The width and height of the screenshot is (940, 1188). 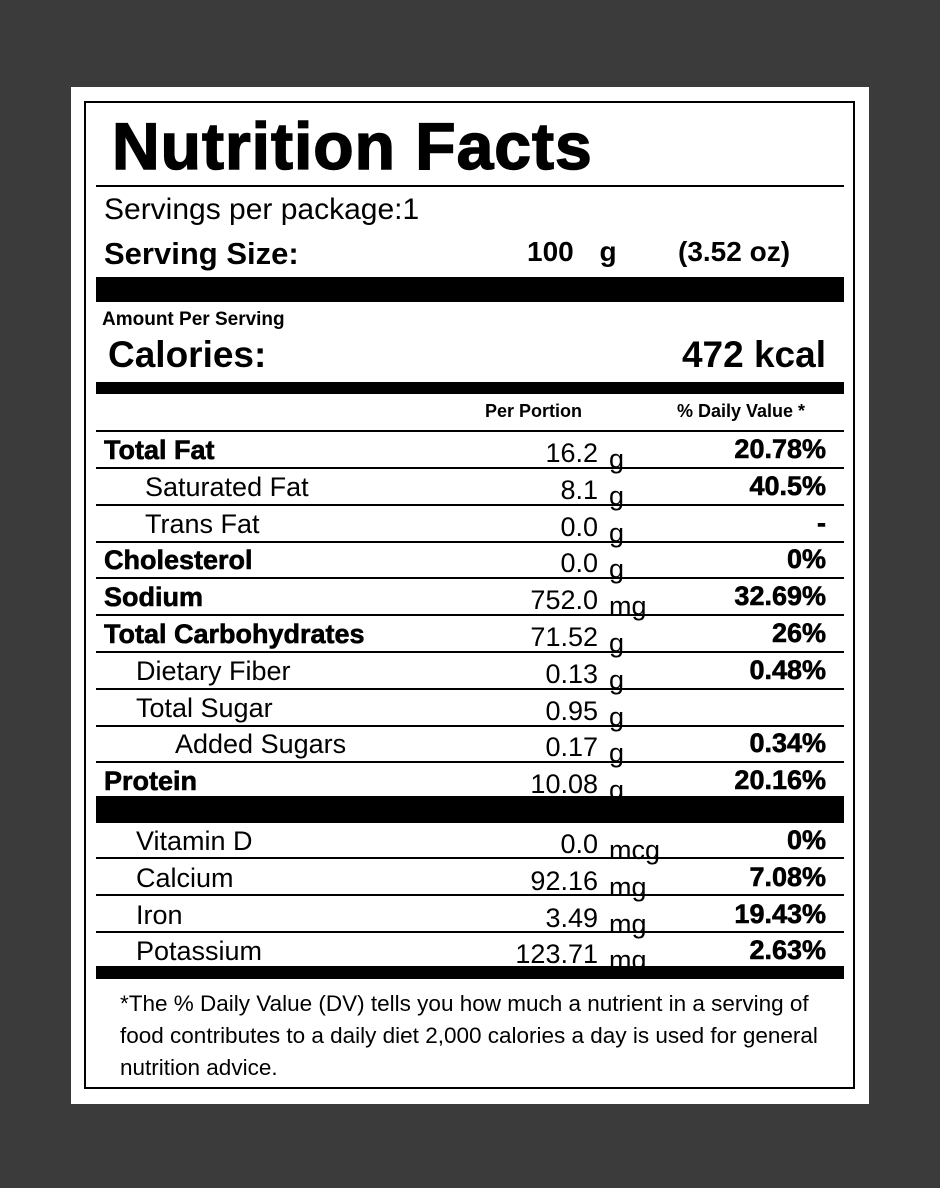 I want to click on vitamin-daily-value: 2.63%, so click(x=787, y=950).